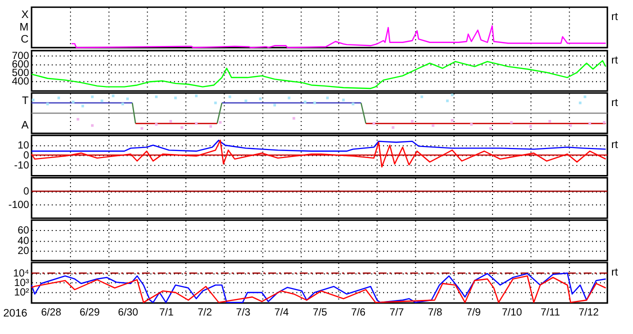 The image size is (633, 334). What do you see at coordinates (22, 284) in the screenshot?
I see `y-tick-label: 10³` at bounding box center [22, 284].